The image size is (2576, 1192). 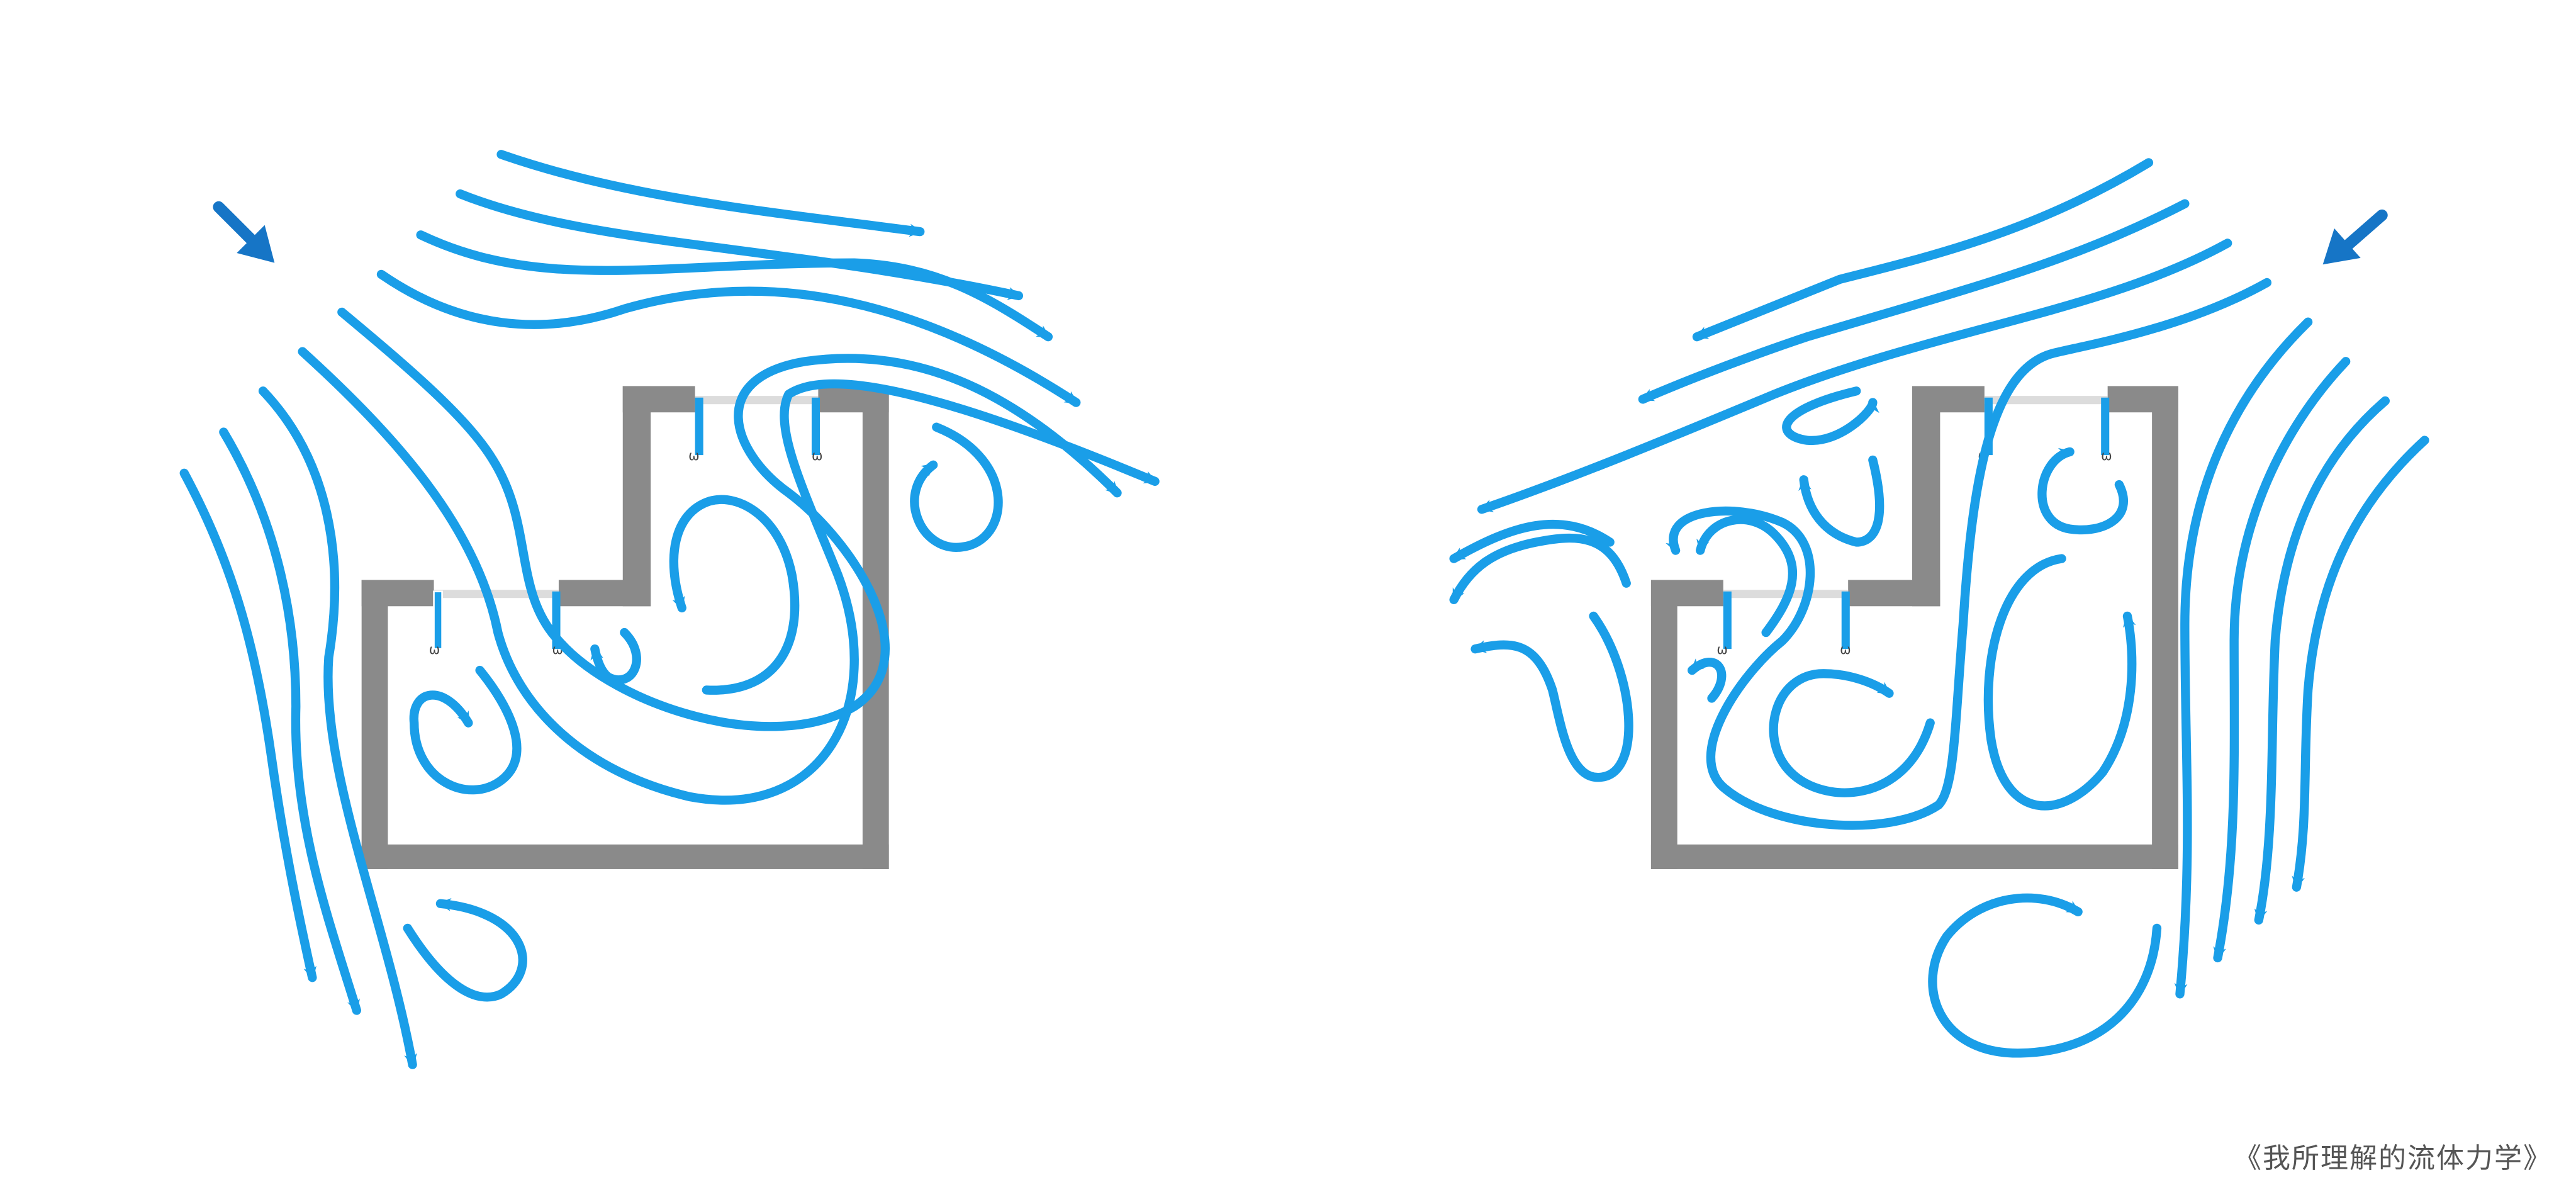 I want to click on left-building-walls, so click(x=625, y=627).